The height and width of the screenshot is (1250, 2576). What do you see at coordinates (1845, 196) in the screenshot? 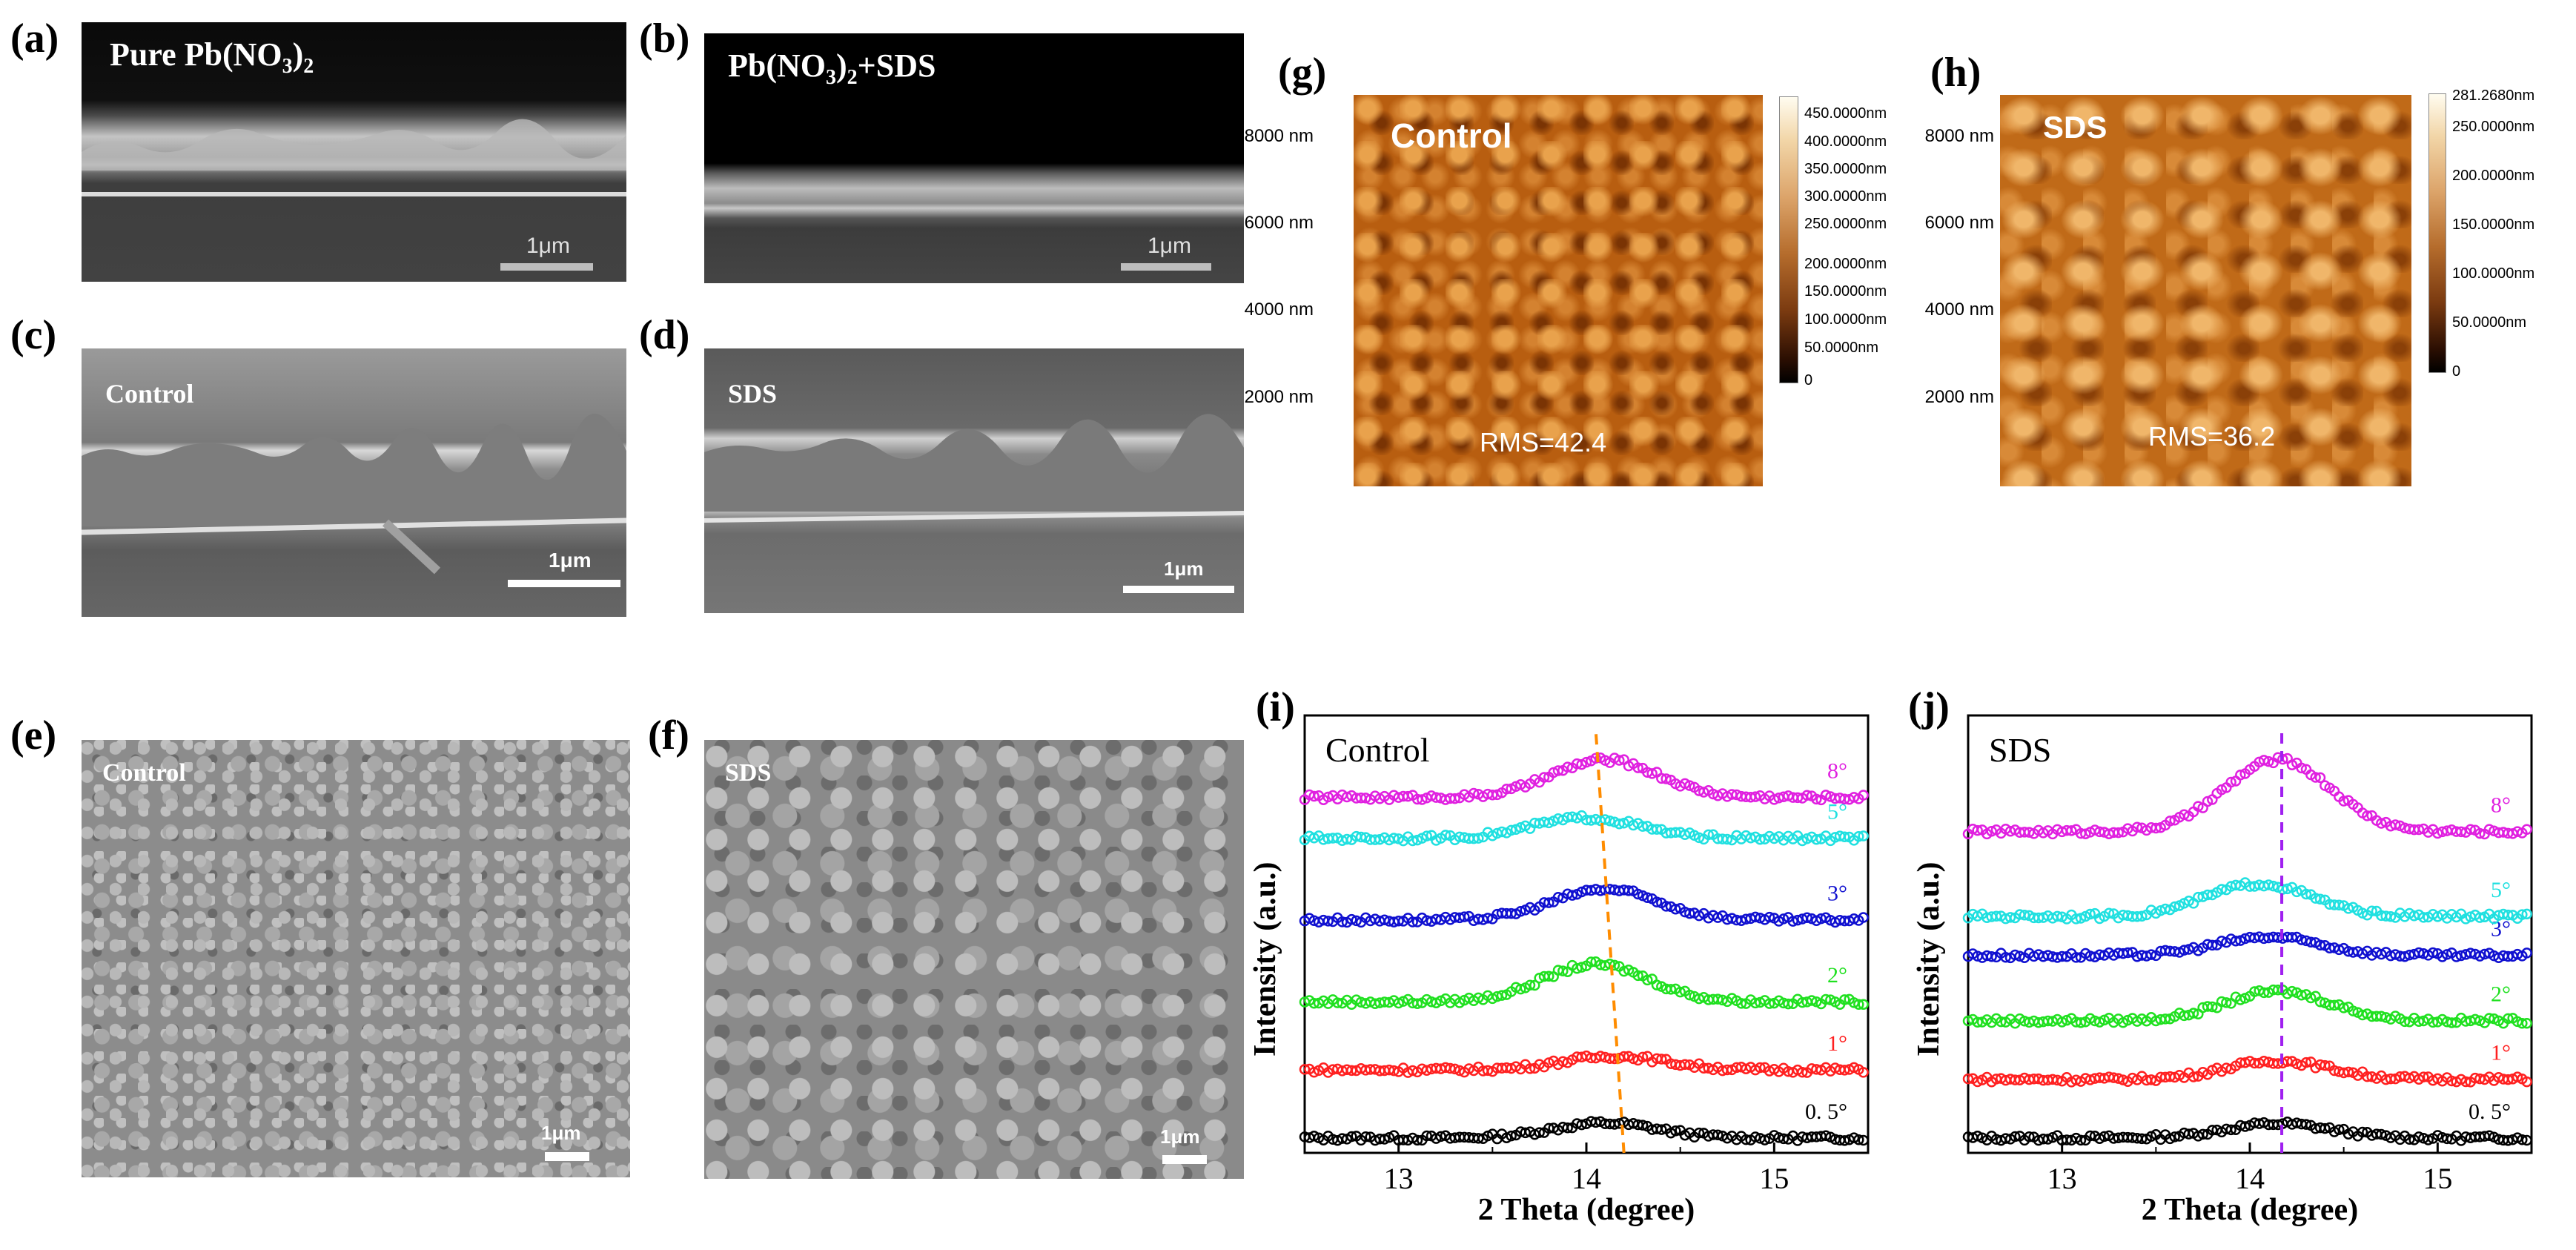
I see `colorbar-g-tick: 300.0000nm` at bounding box center [1845, 196].